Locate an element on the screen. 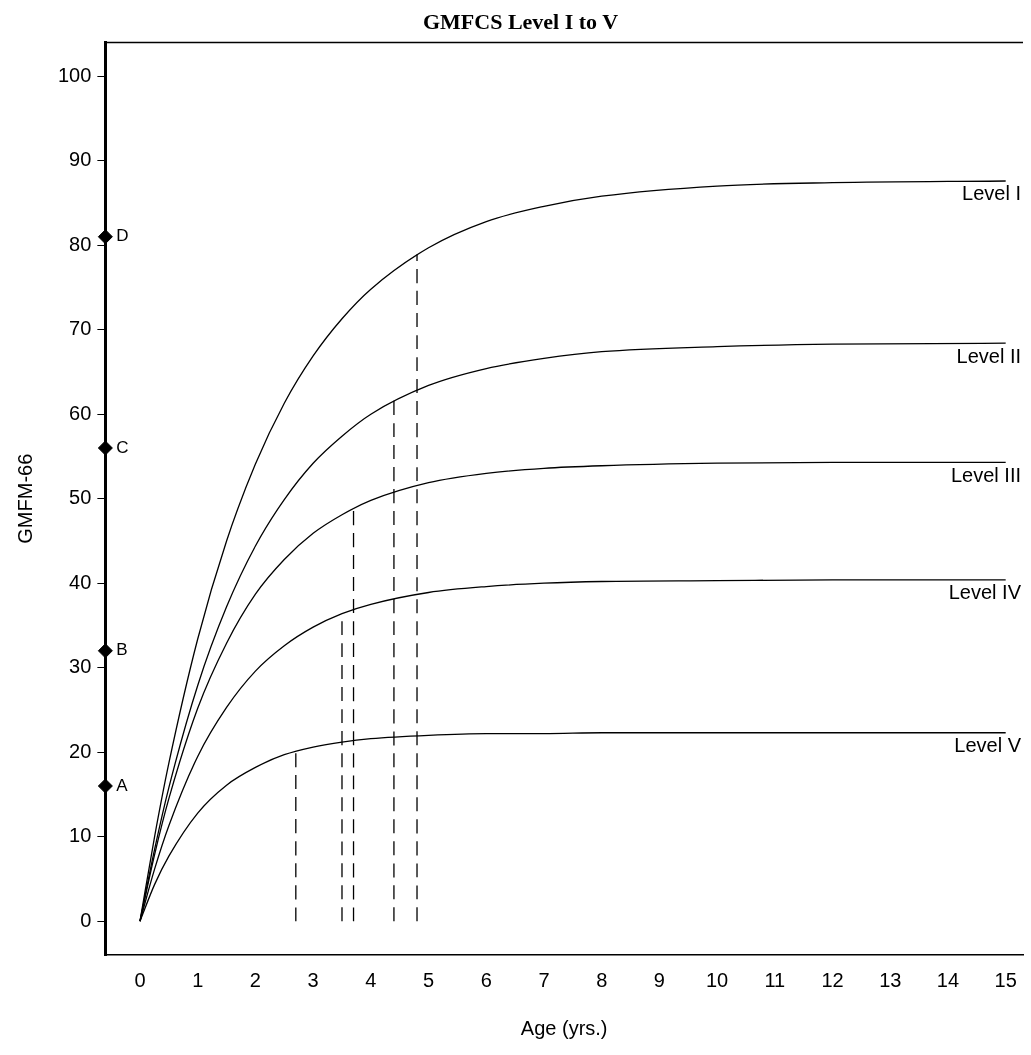  y-tick-label: 60 is located at coordinates (80, 412).